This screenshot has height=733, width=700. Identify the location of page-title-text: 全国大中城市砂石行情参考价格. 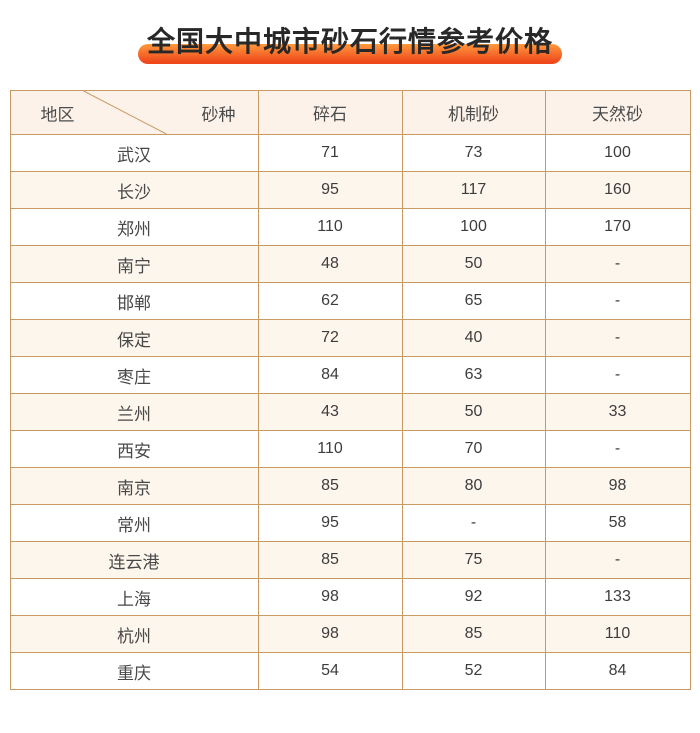
(349, 41).